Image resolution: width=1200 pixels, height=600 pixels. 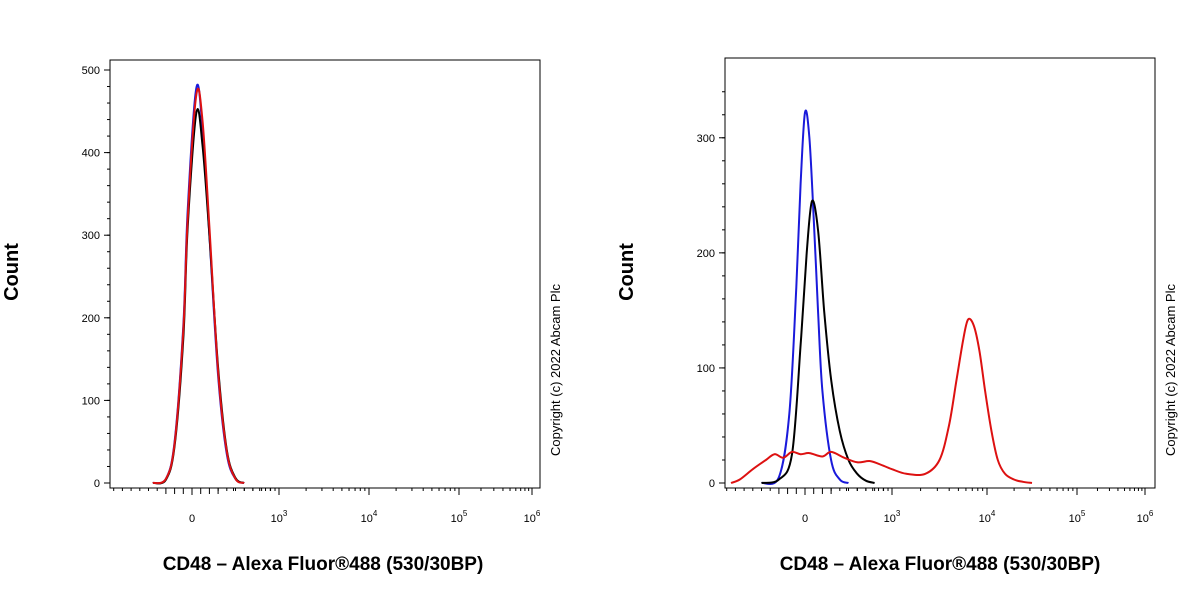 What do you see at coordinates (96, 277) in the screenshot?
I see `y-ticks: 0 100 200 300 400 500` at bounding box center [96, 277].